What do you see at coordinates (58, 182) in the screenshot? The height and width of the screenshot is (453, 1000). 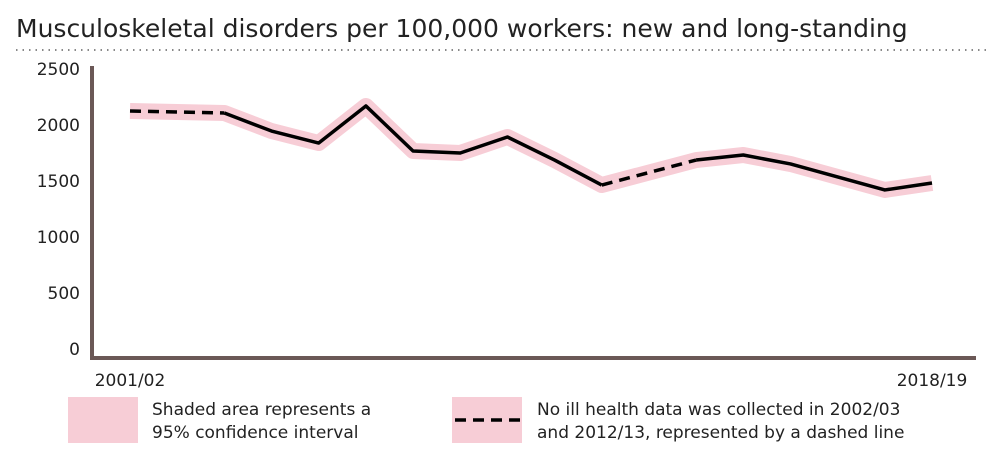 I see `y-tick-label: 1500` at bounding box center [58, 182].